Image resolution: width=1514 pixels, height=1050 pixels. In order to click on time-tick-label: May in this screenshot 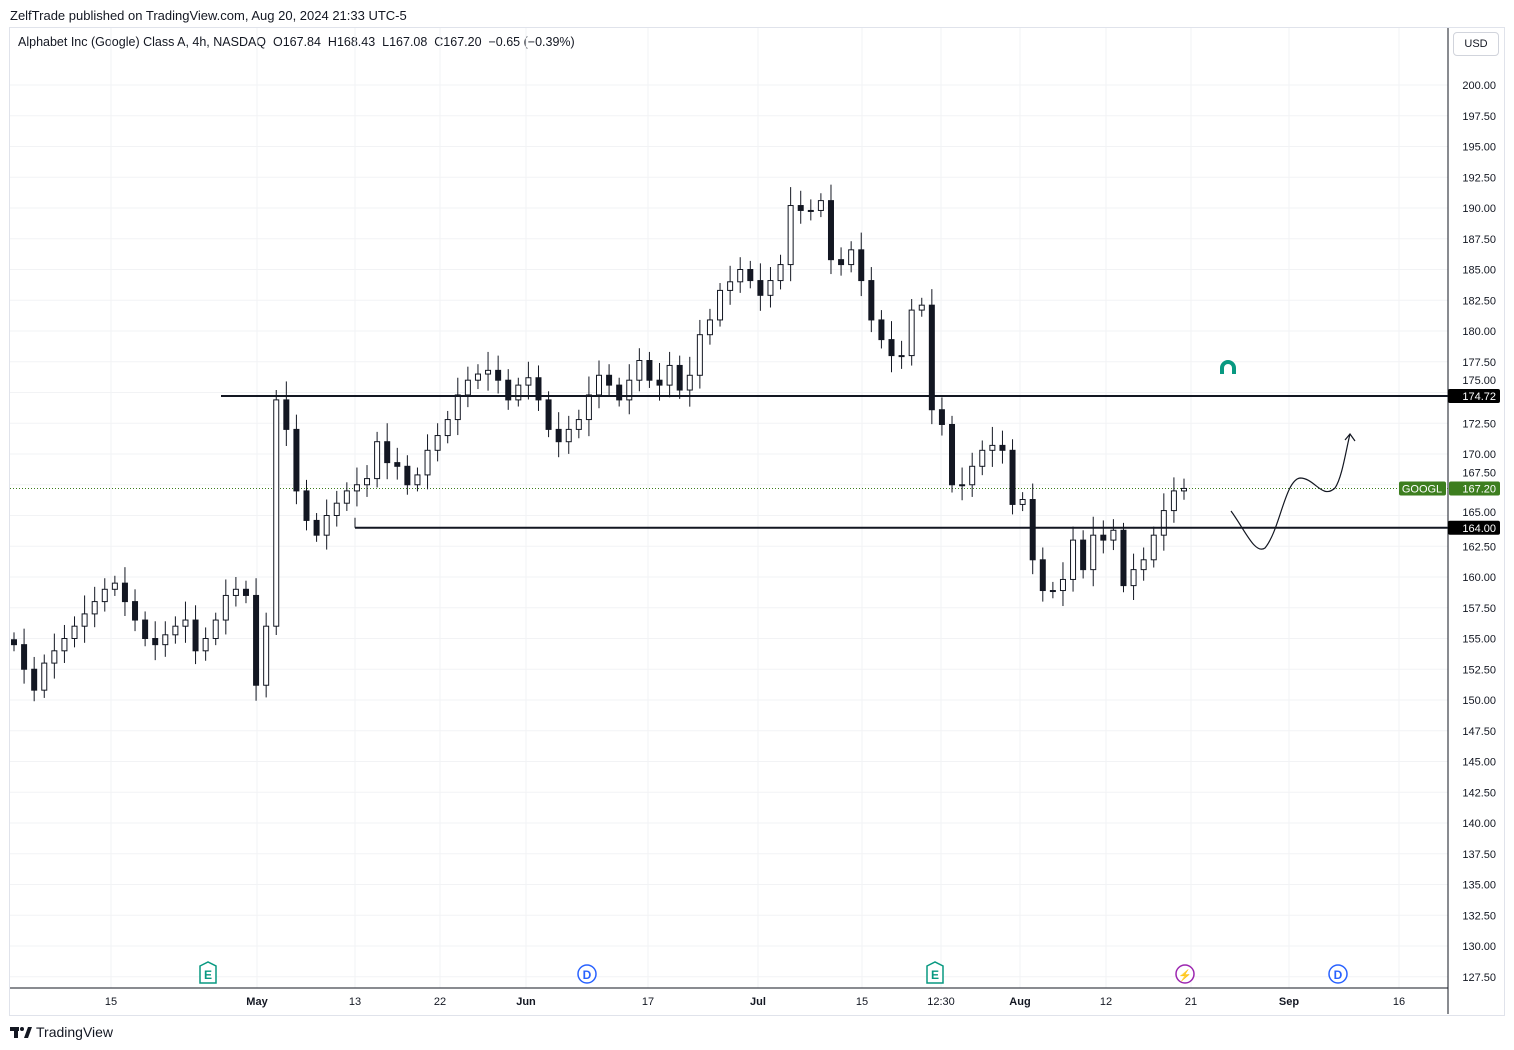, I will do `click(257, 1002)`.